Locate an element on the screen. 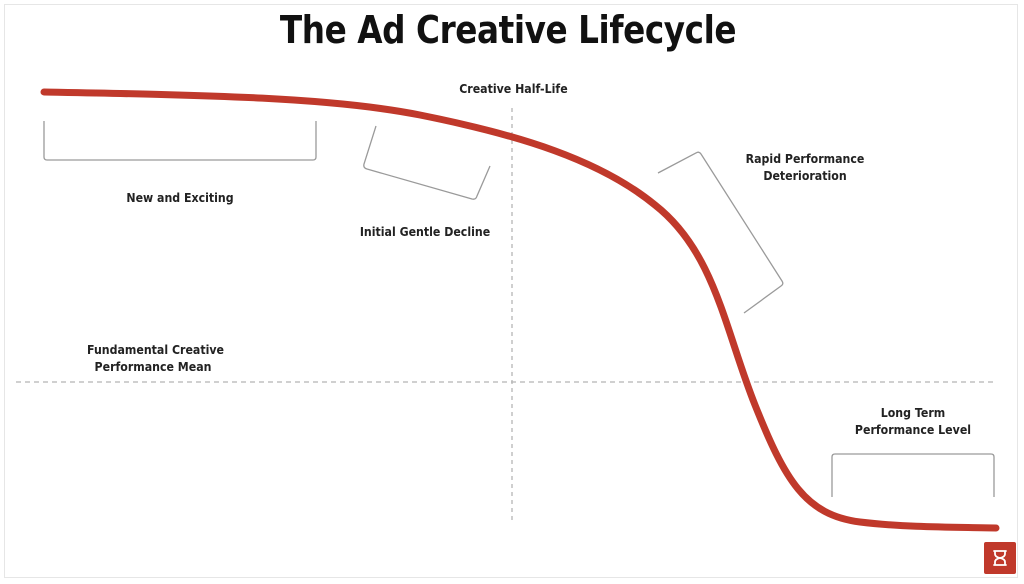 The width and height of the screenshot is (1024, 584). half-life-label: Creative Half-Life is located at coordinates (513, 88).